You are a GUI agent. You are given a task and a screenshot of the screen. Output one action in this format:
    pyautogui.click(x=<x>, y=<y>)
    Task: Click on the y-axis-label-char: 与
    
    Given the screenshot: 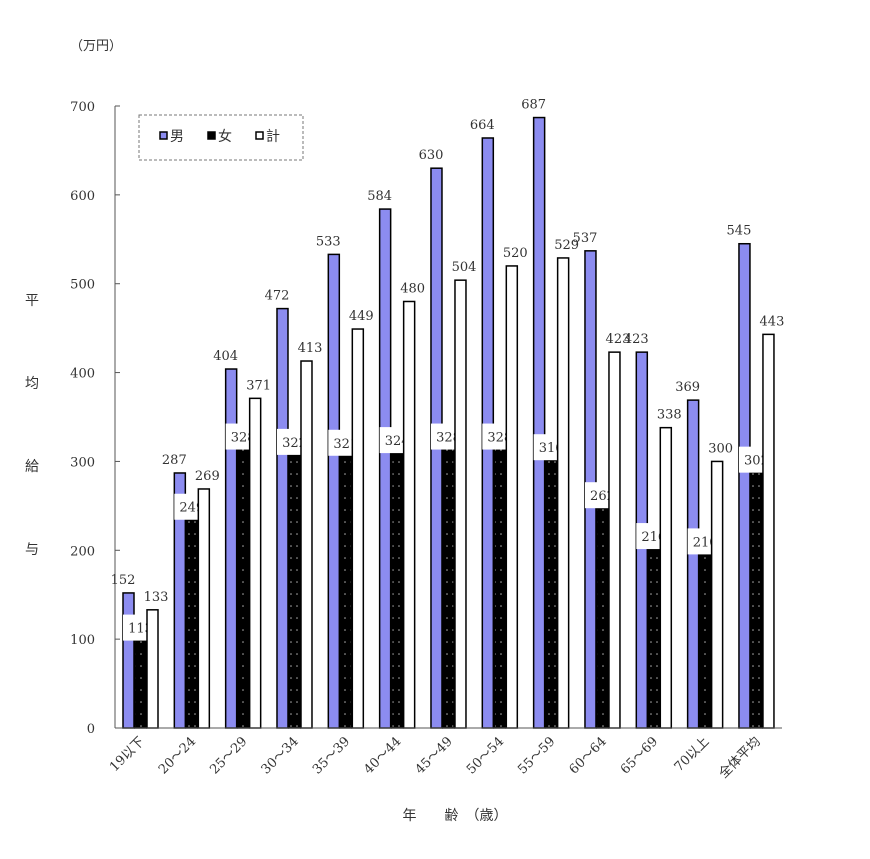 What is the action you would take?
    pyautogui.click(x=32, y=550)
    